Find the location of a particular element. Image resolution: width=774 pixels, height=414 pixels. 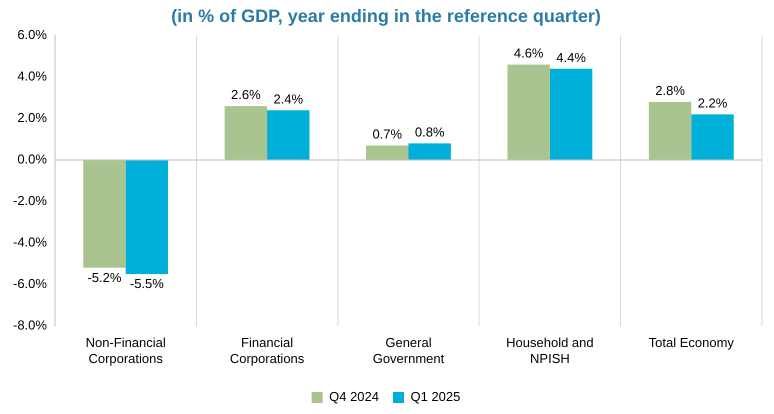

y-tick-label: 2.0% is located at coordinates (32, 118).